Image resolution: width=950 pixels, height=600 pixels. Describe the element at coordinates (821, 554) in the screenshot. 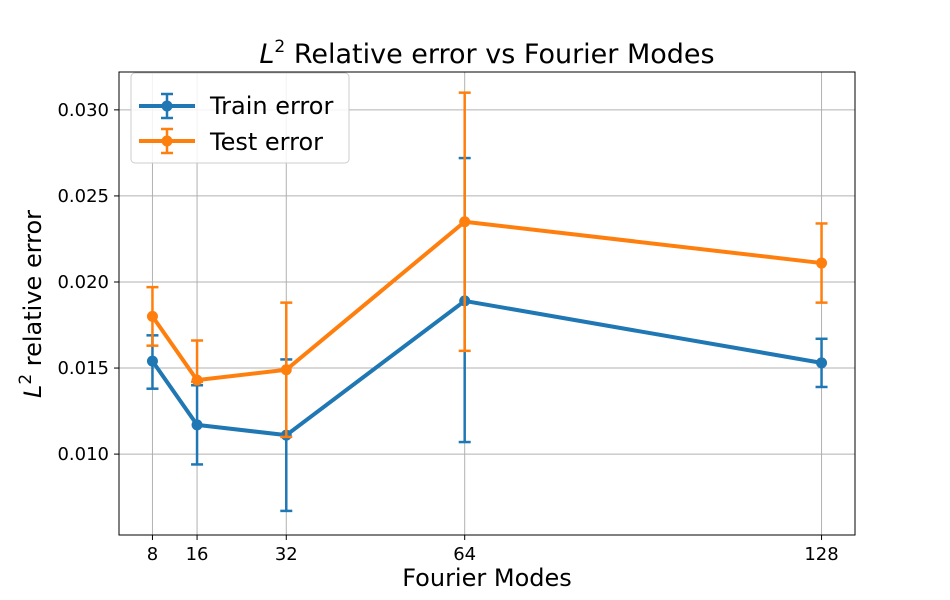

I see `x-tick-label: 128` at that location.